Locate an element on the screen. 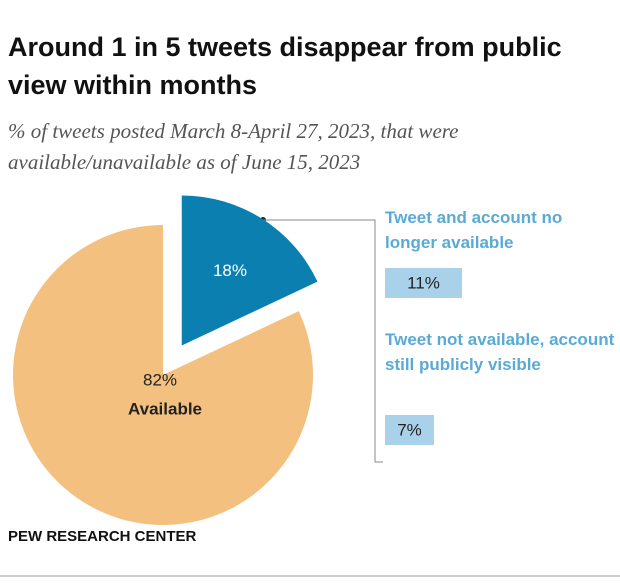 The image size is (620, 583). connector-bracket is located at coordinates (323, 341).